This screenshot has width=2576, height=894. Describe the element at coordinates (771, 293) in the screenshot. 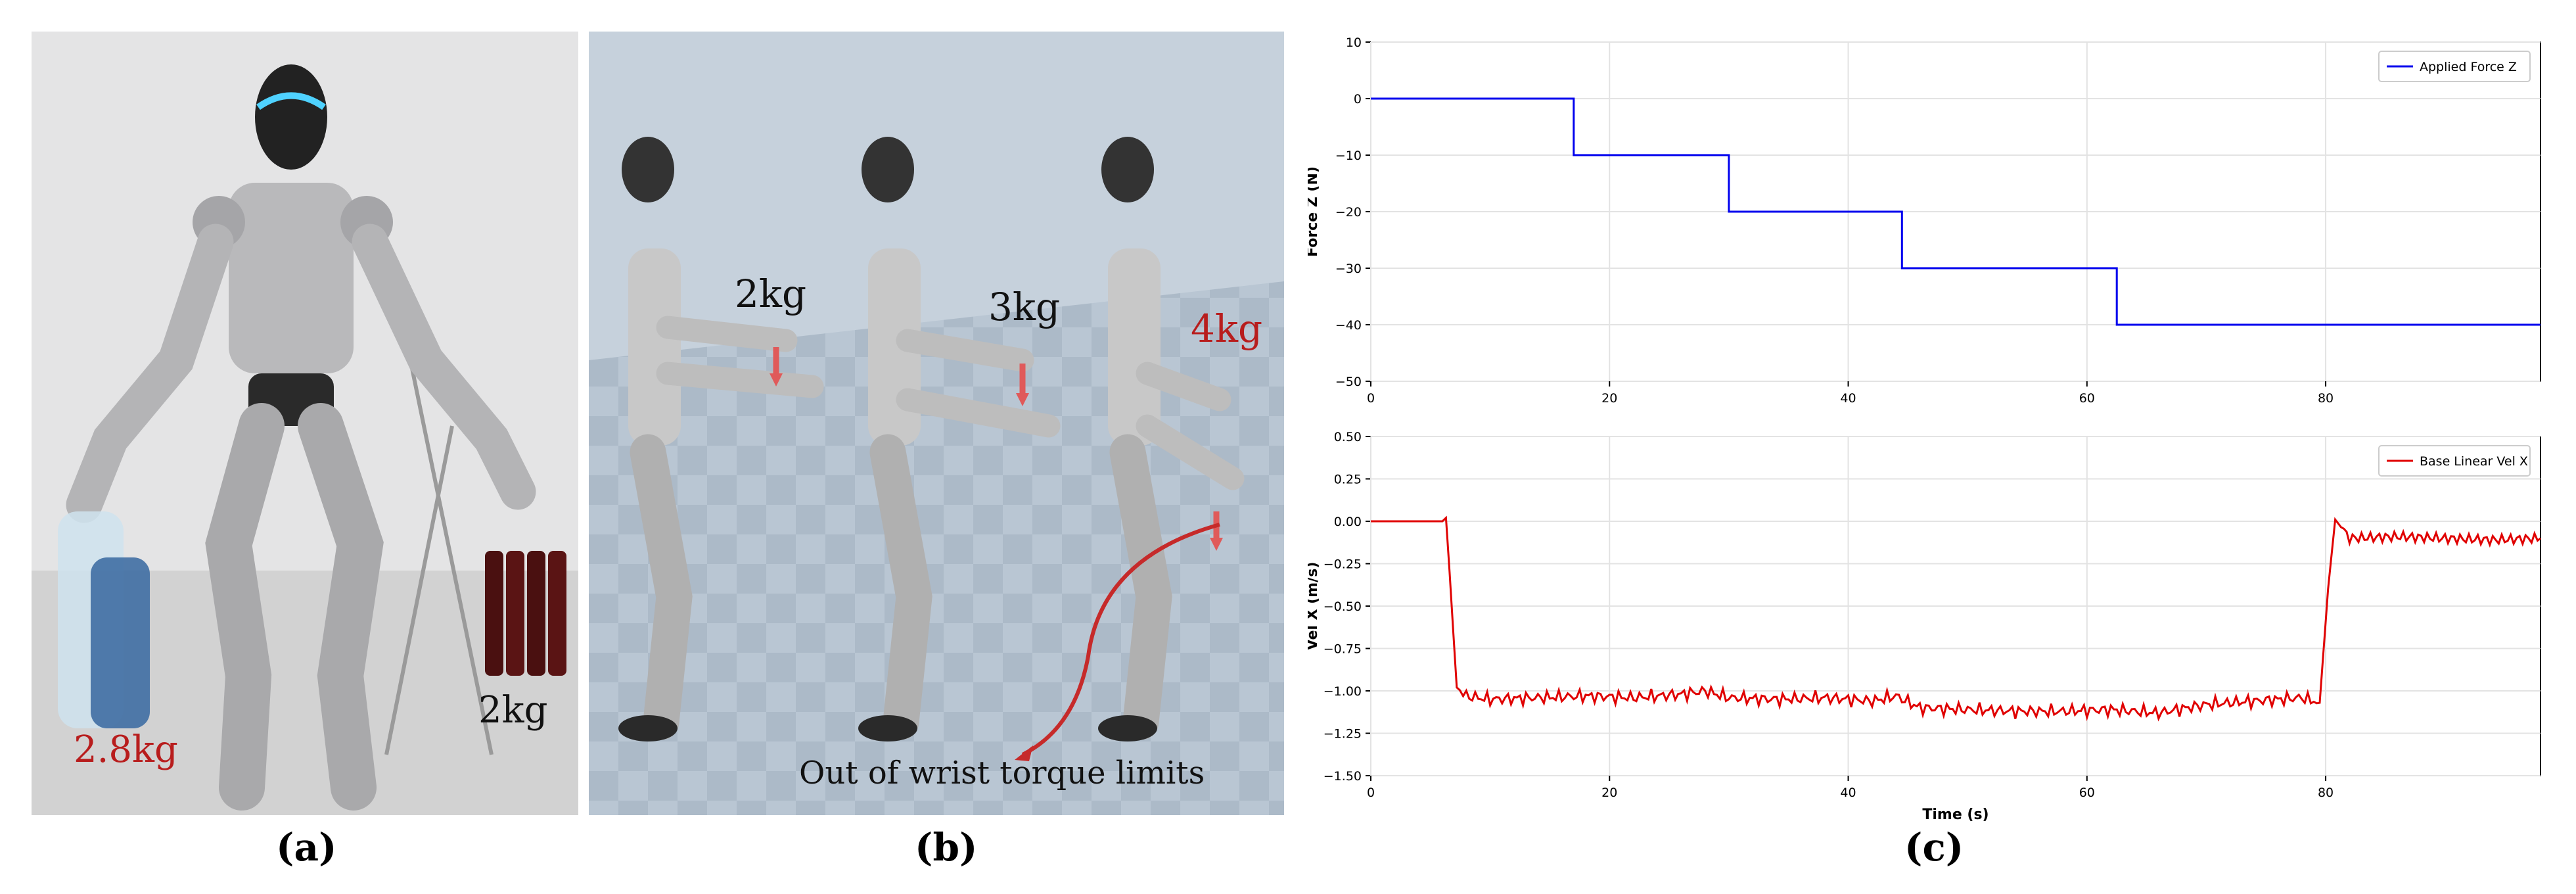

I see `weight-label-2kg: 2kg` at that location.